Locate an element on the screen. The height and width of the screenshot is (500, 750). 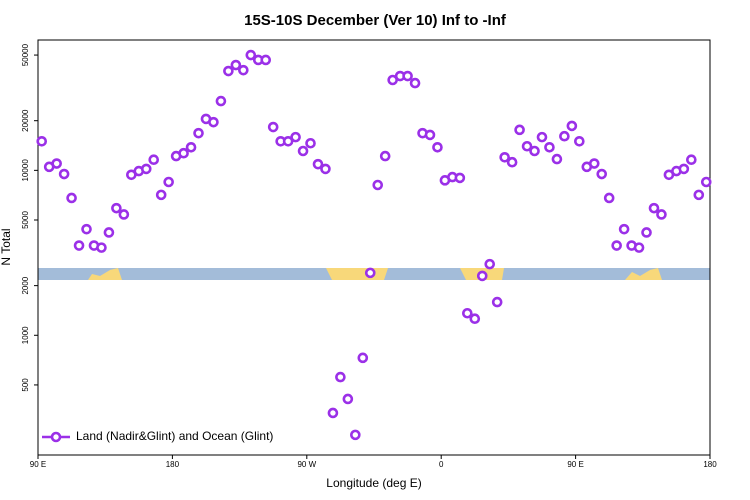
chart-title: 15S-10S December (Ver 10) Inf to -Inf is located at coordinates (375, 20).